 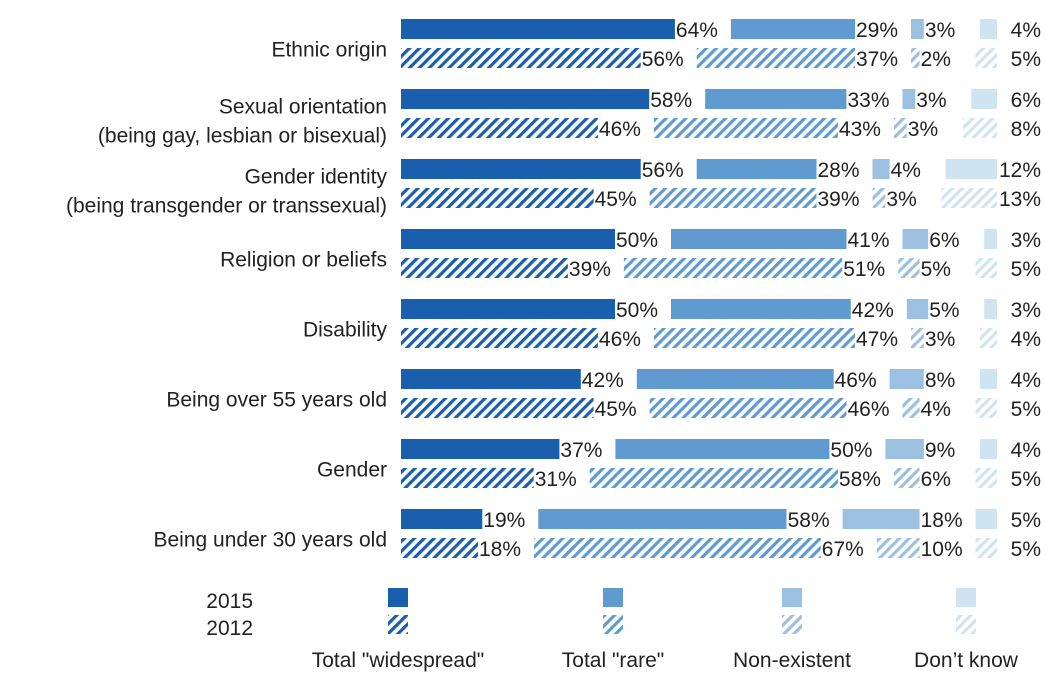 I want to click on data-label: 58%, so click(x=860, y=479).